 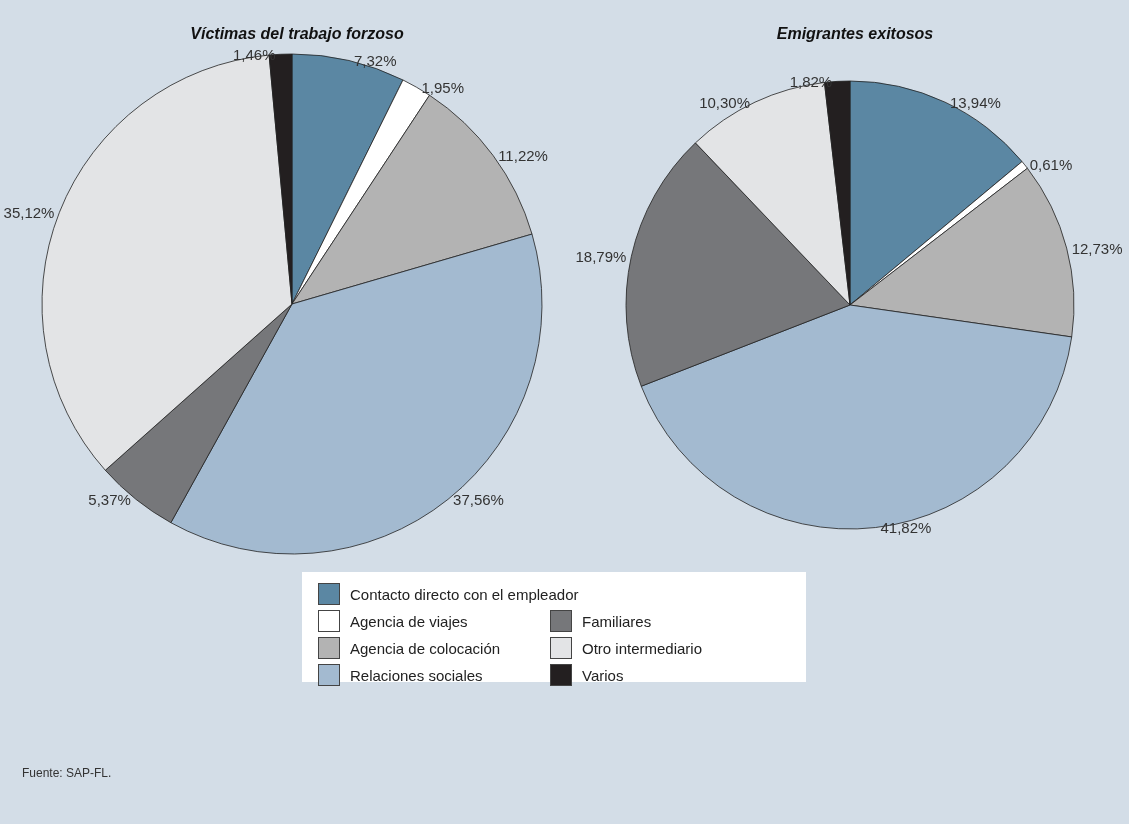 I want to click on legend-label: Contacto directo con el empleador, so click(x=464, y=594).